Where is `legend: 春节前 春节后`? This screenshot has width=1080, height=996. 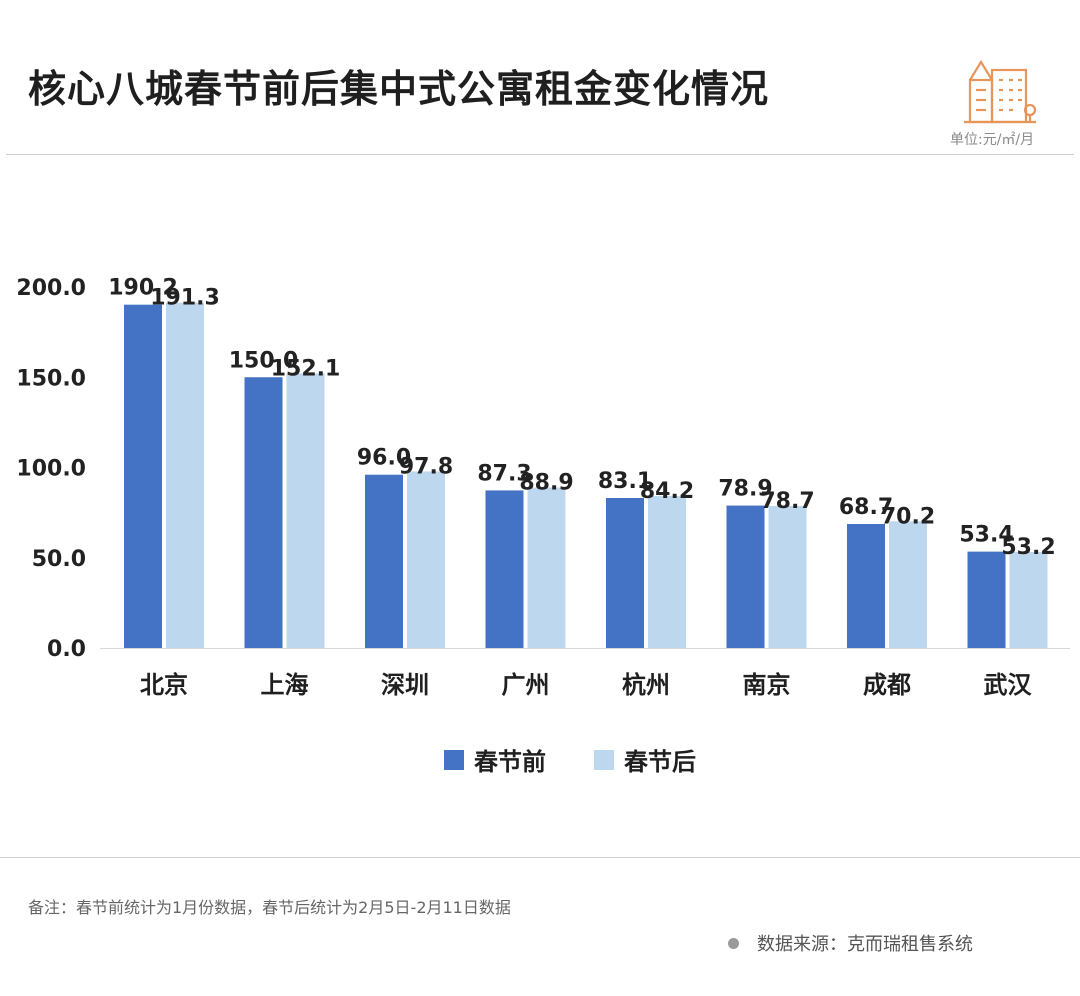 legend: 春节前 春节后 is located at coordinates (540, 759).